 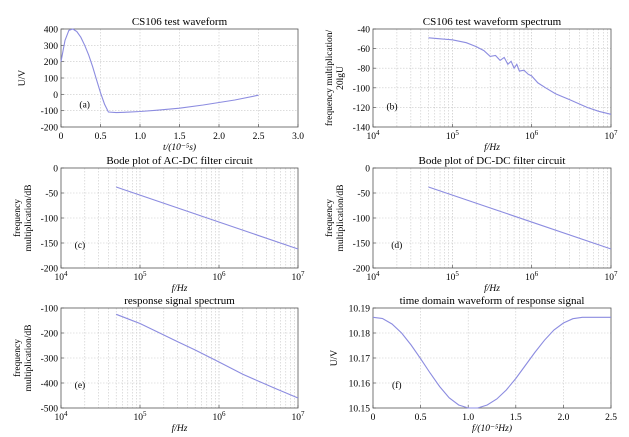 I want to click on chart-title: time domain waveform of response signal, so click(x=492, y=301).